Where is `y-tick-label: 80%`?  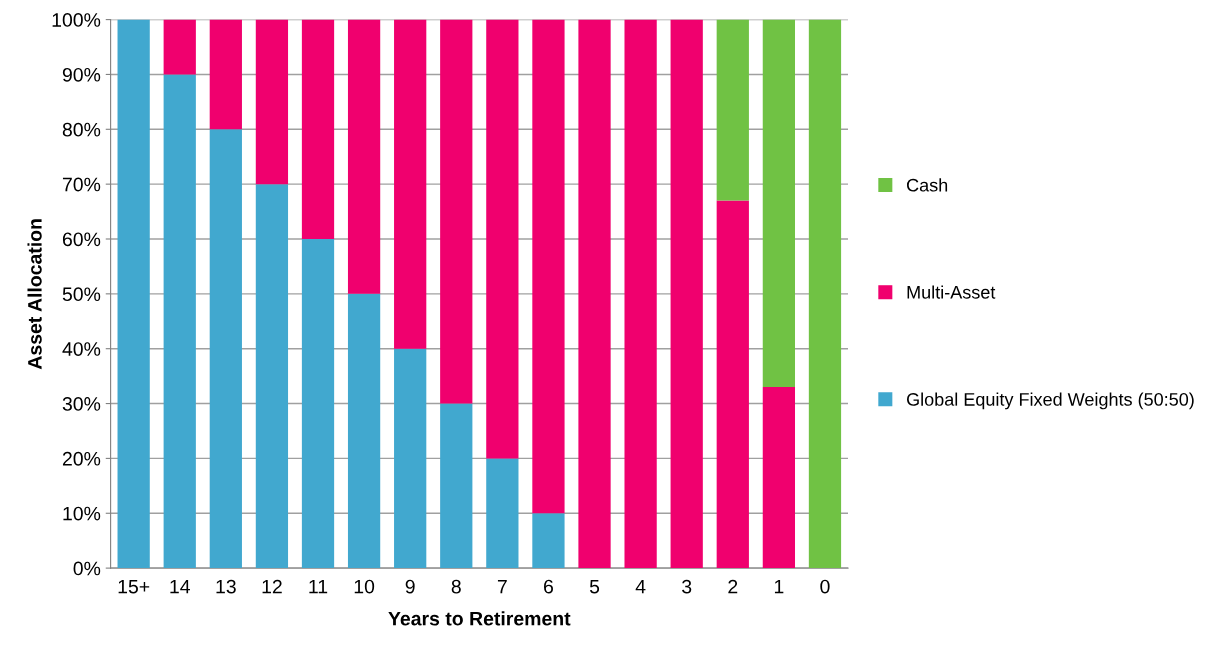
y-tick-label: 80% is located at coordinates (81, 129).